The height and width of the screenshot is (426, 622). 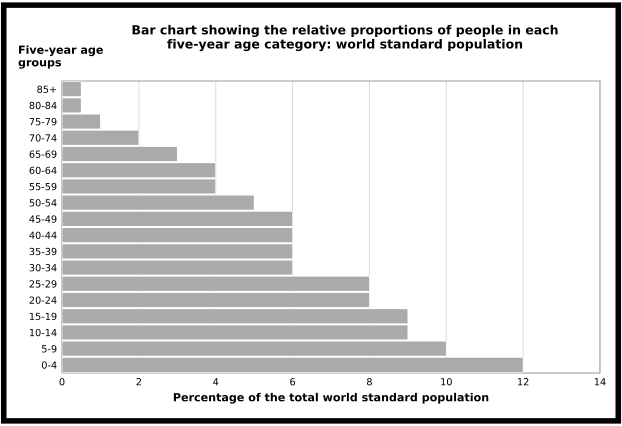 I want to click on y-tick-label: 10-14, so click(x=43, y=332).